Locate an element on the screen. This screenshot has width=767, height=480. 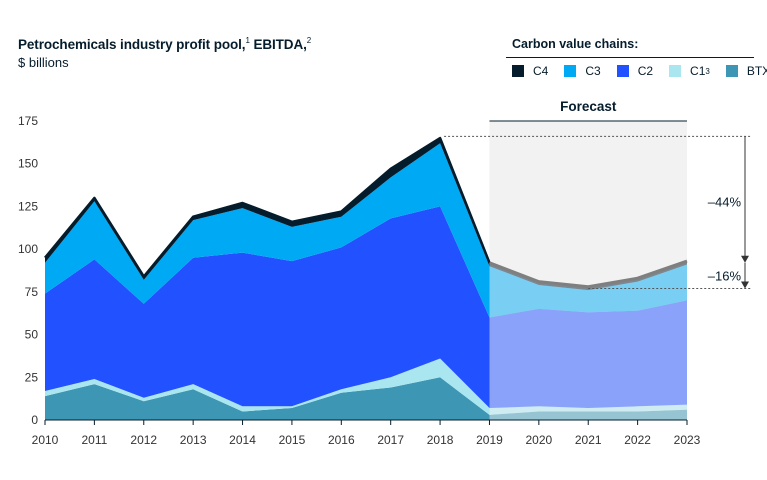
legend-item-c3: C3 is located at coordinates (582, 71).